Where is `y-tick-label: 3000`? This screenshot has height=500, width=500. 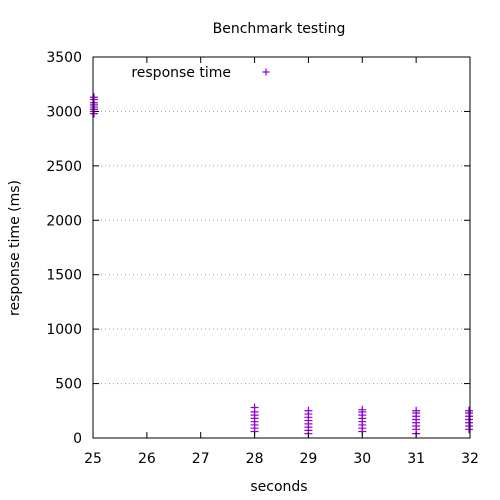 y-tick-label: 3000 is located at coordinates (64, 112).